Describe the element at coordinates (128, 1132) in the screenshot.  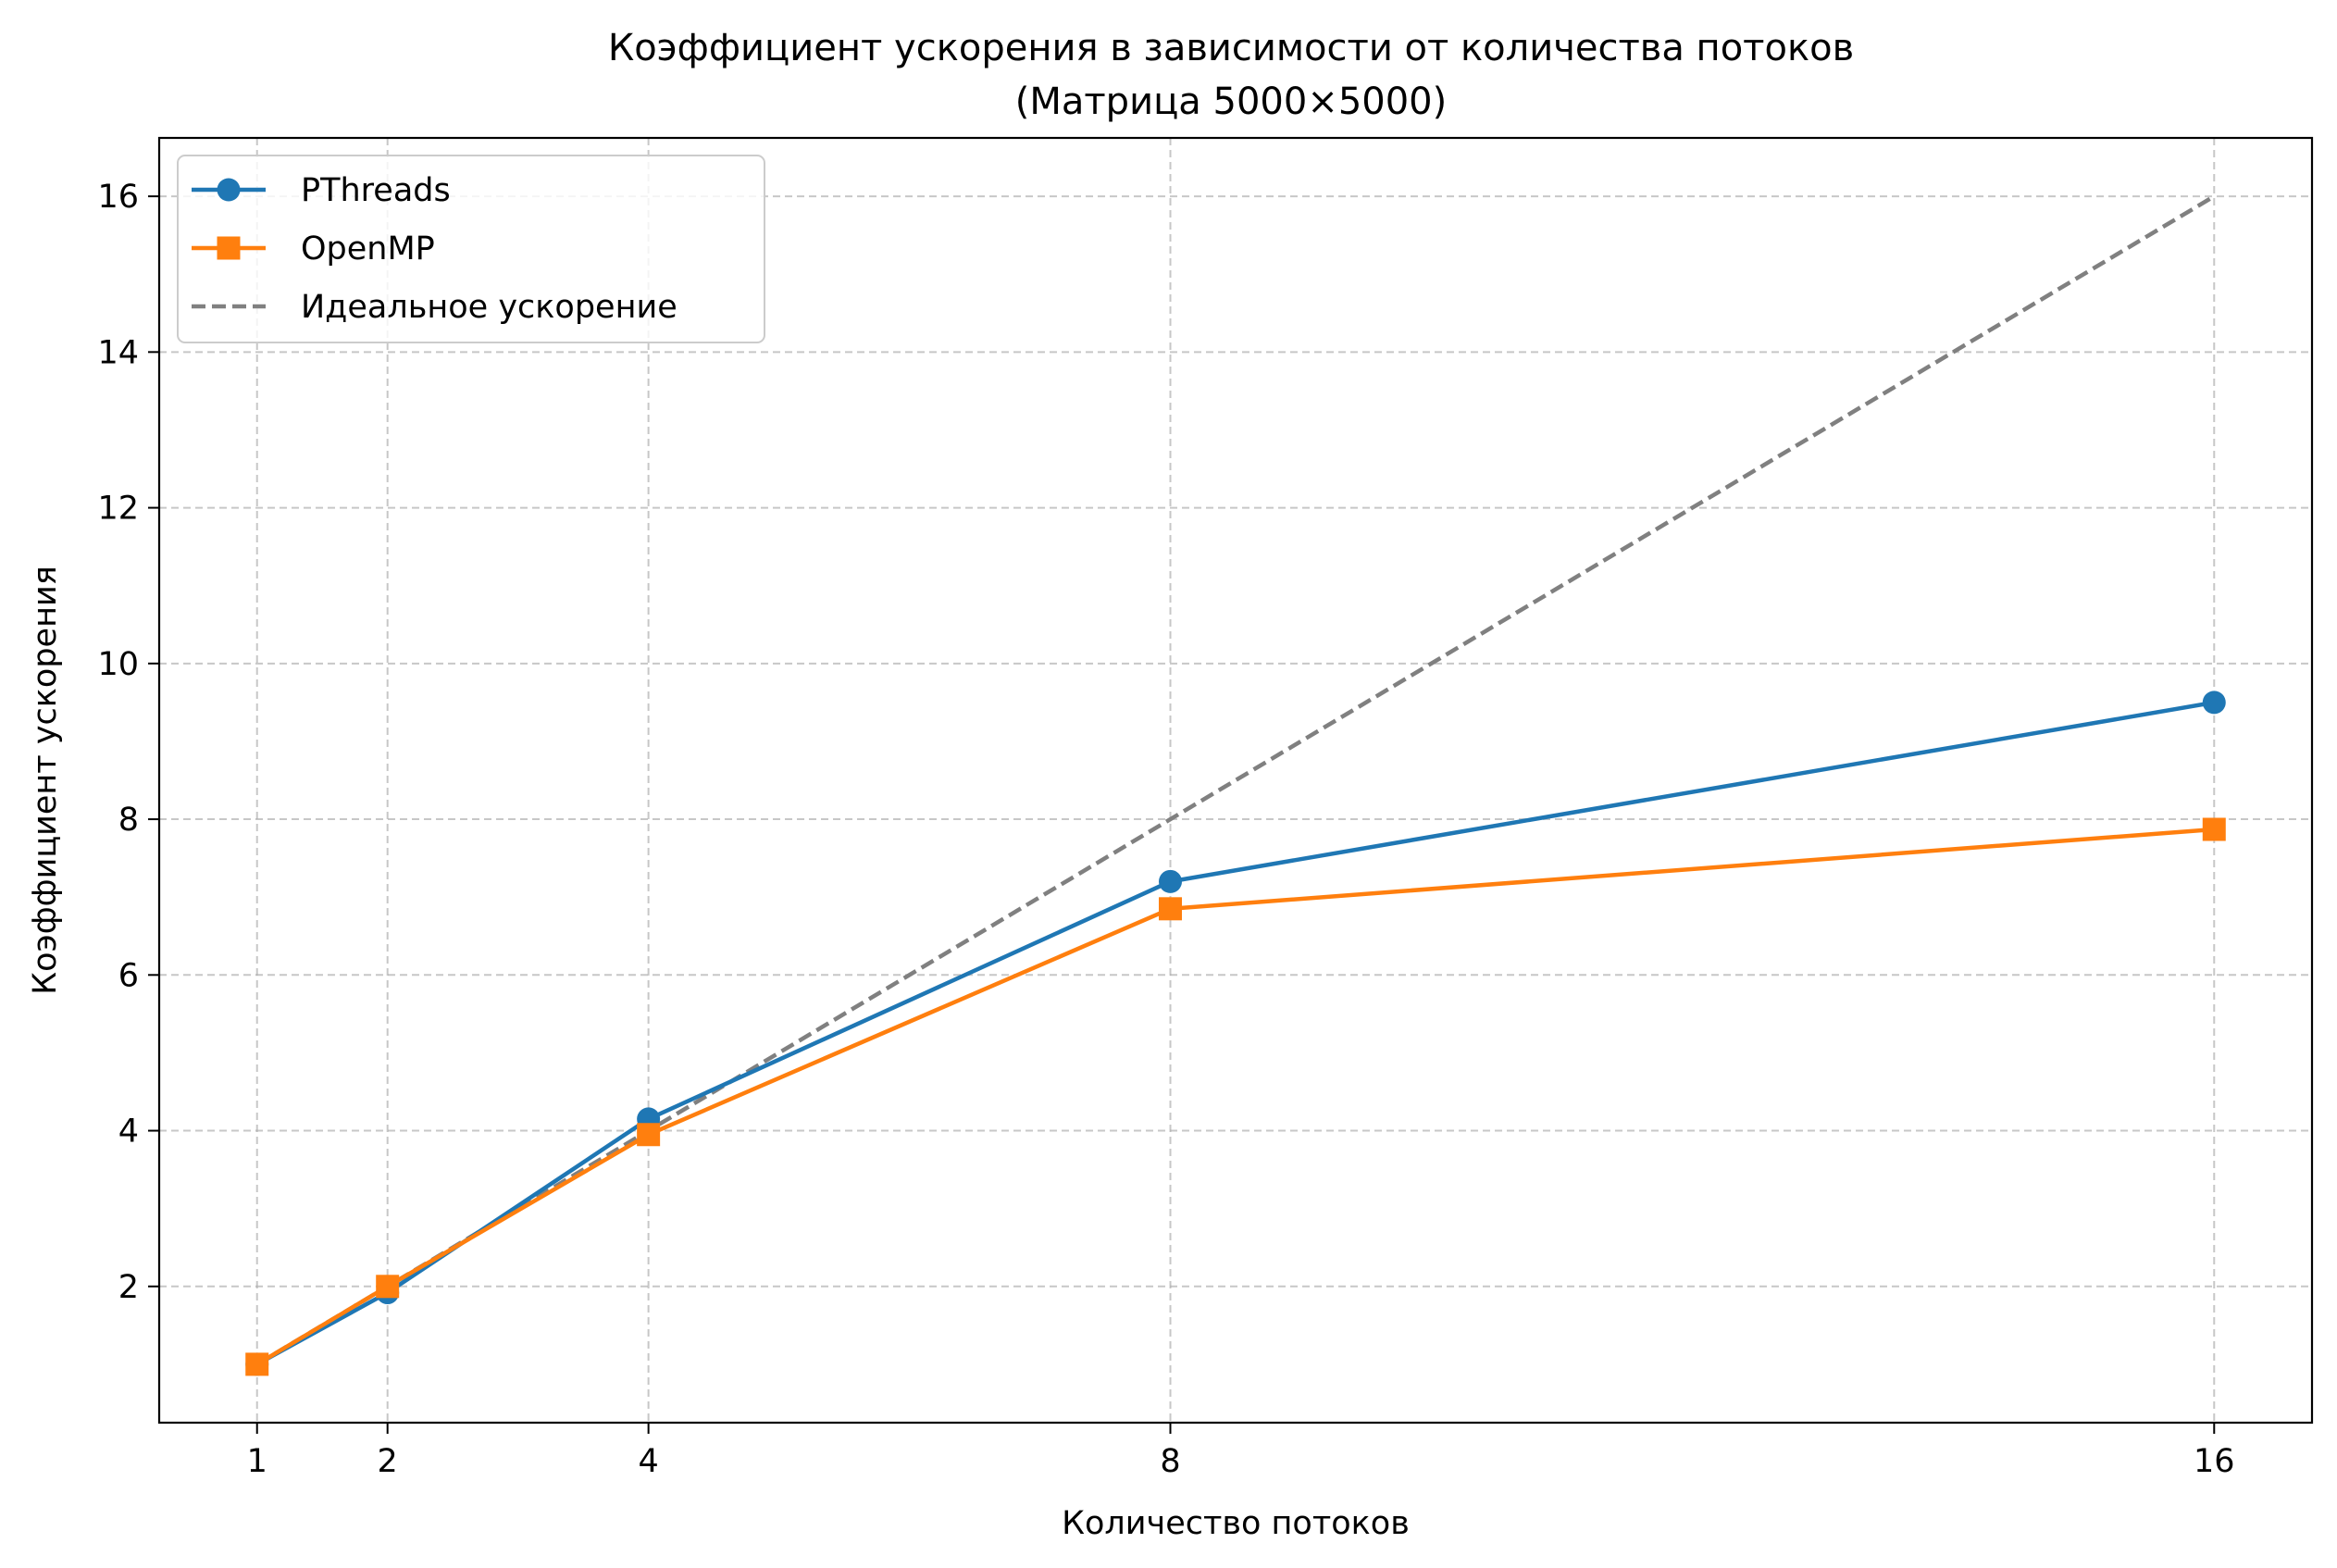
I see `y-tick-label: 4` at that location.